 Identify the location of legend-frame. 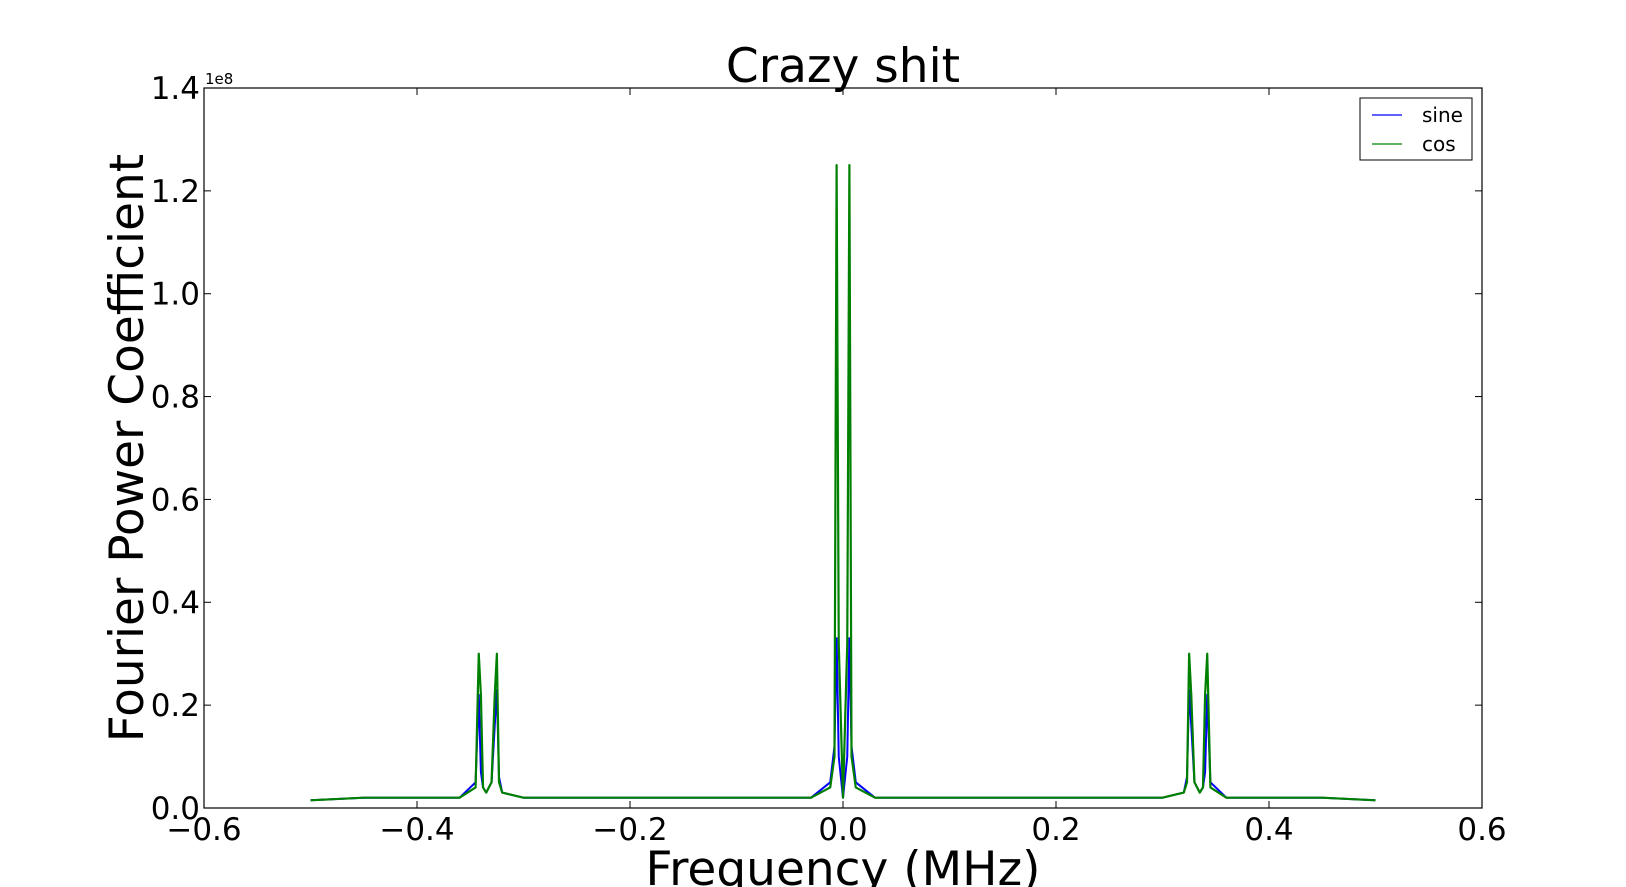
(1416, 129).